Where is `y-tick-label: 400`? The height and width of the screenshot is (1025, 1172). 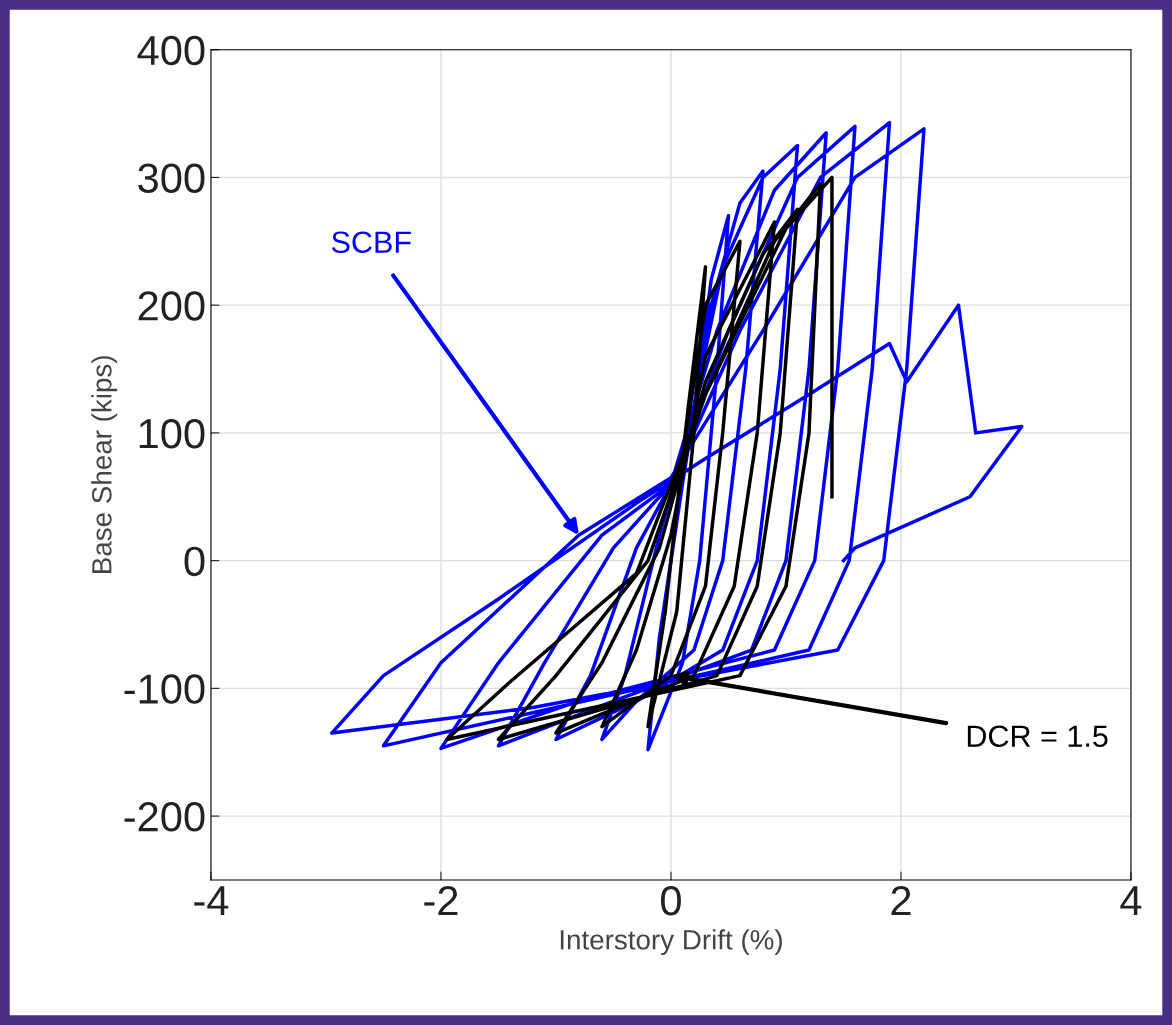
y-tick-label: 400 is located at coordinates (171, 50).